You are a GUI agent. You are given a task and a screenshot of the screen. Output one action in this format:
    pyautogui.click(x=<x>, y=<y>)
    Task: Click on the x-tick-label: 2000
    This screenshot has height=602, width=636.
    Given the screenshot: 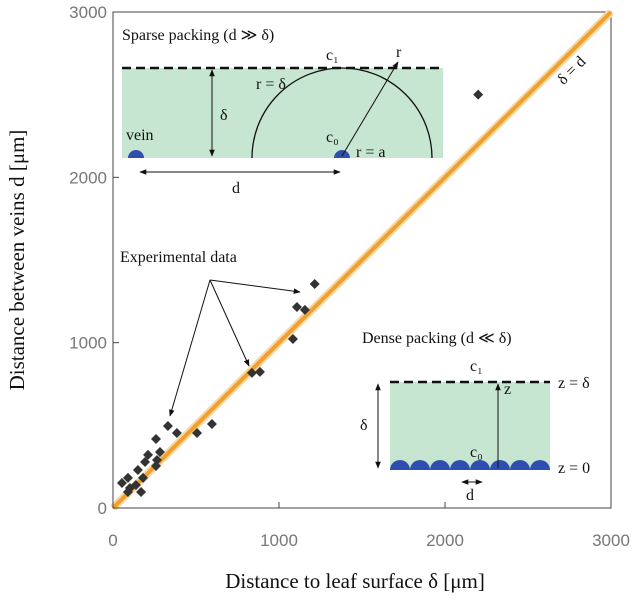 What is the action you would take?
    pyautogui.click(x=445, y=540)
    